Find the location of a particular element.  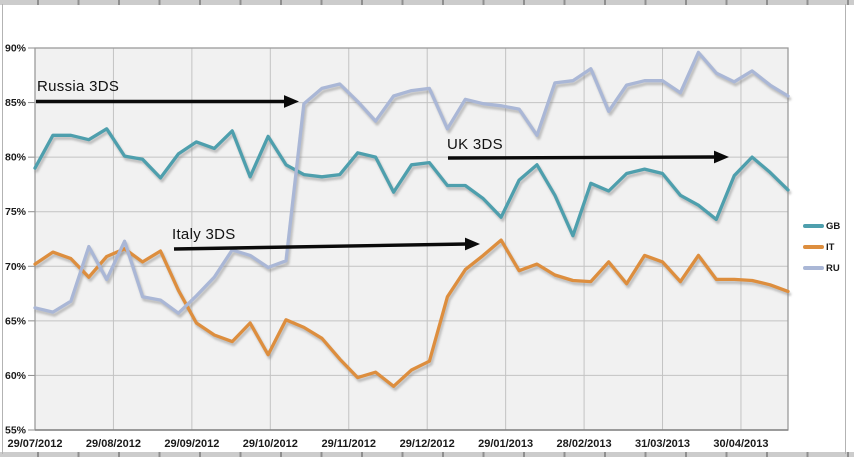

legend-swatch-it is located at coordinates (813, 247).